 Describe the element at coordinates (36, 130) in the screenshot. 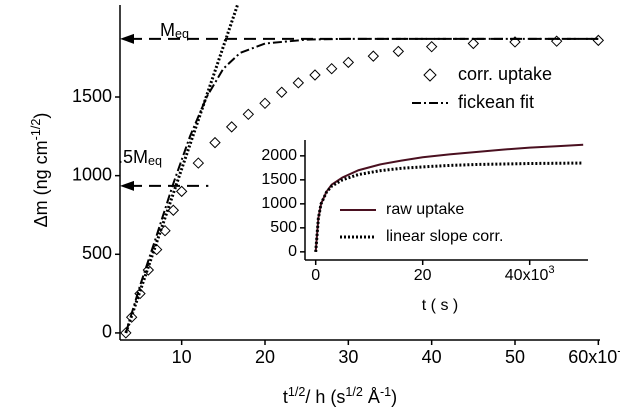

I see `label-superscript: -1/2` at that location.